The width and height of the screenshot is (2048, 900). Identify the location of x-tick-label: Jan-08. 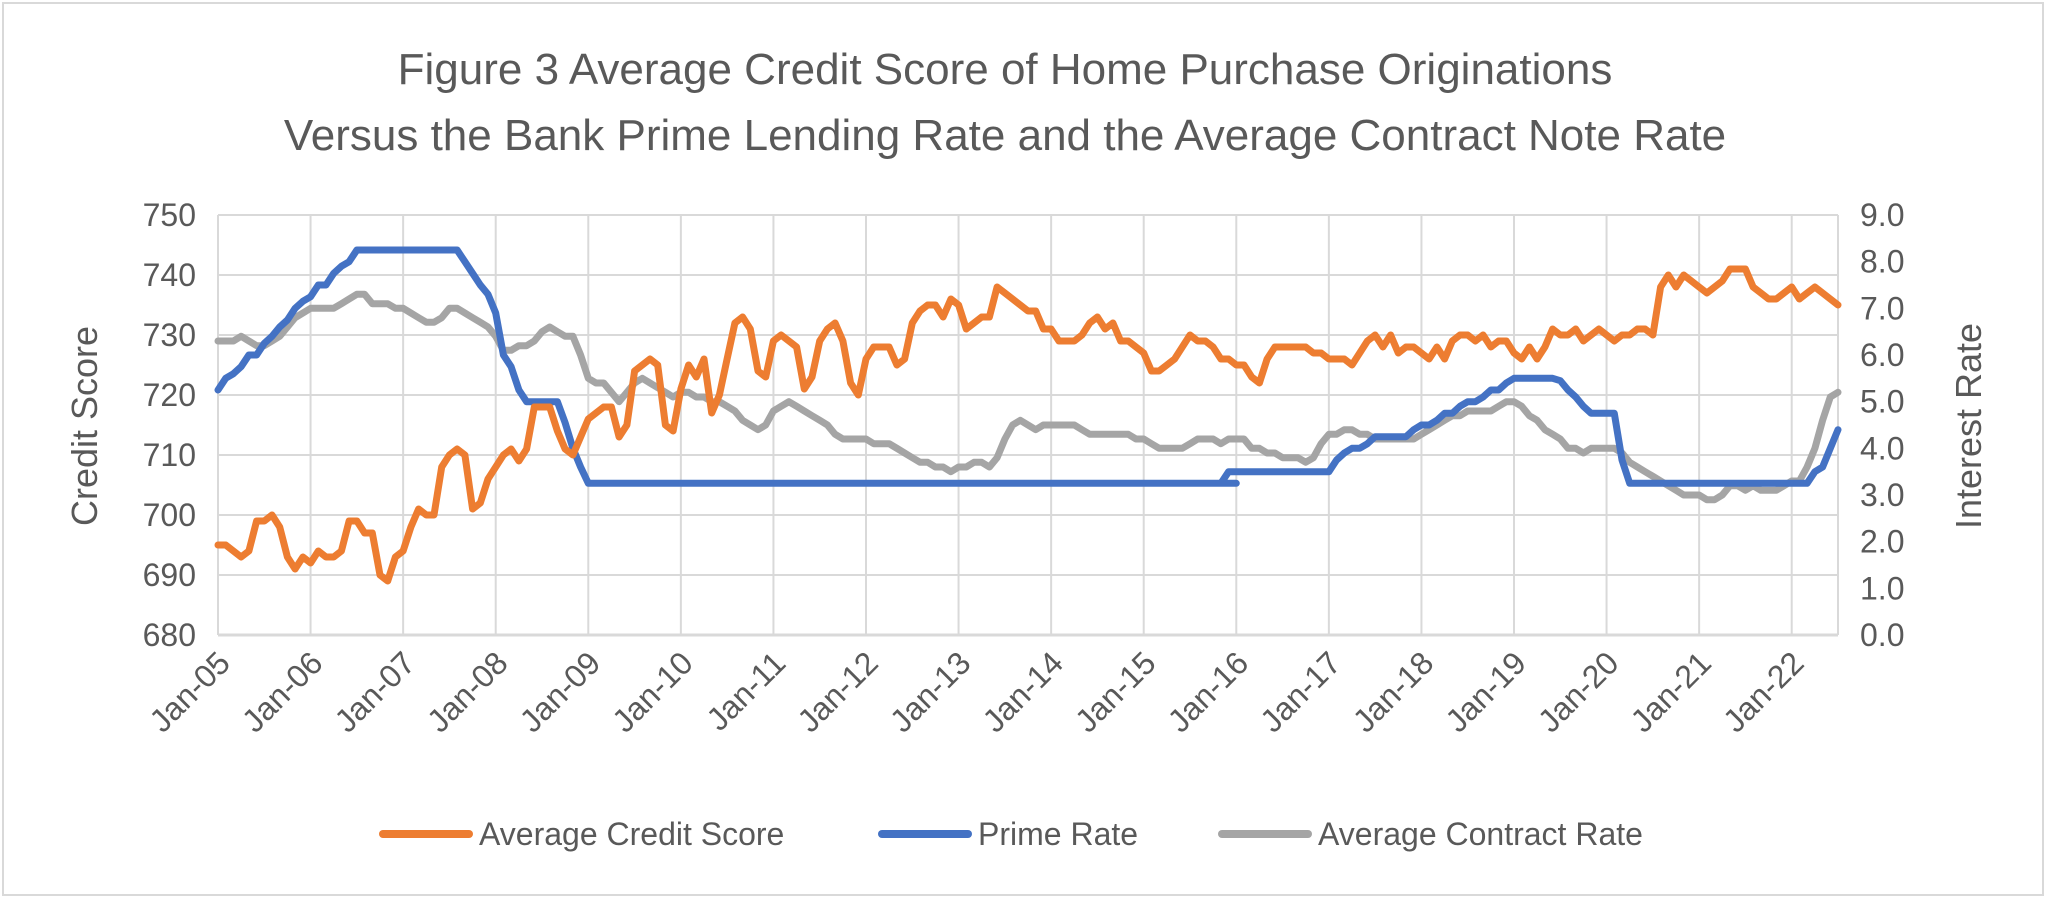
(467, 691).